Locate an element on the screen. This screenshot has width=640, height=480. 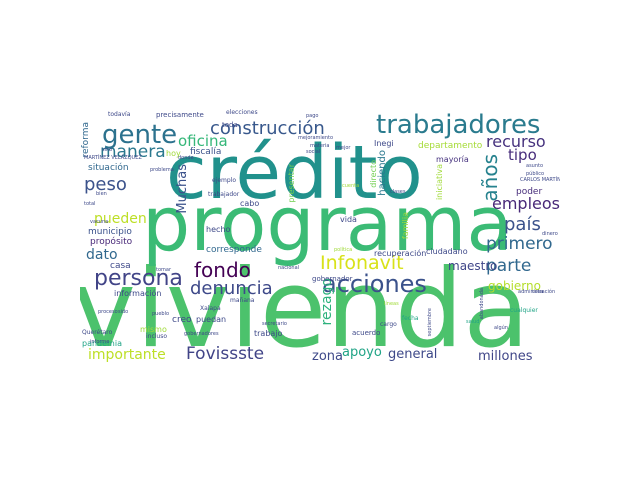
word-proposito: propósito is located at coordinates (111, 242).